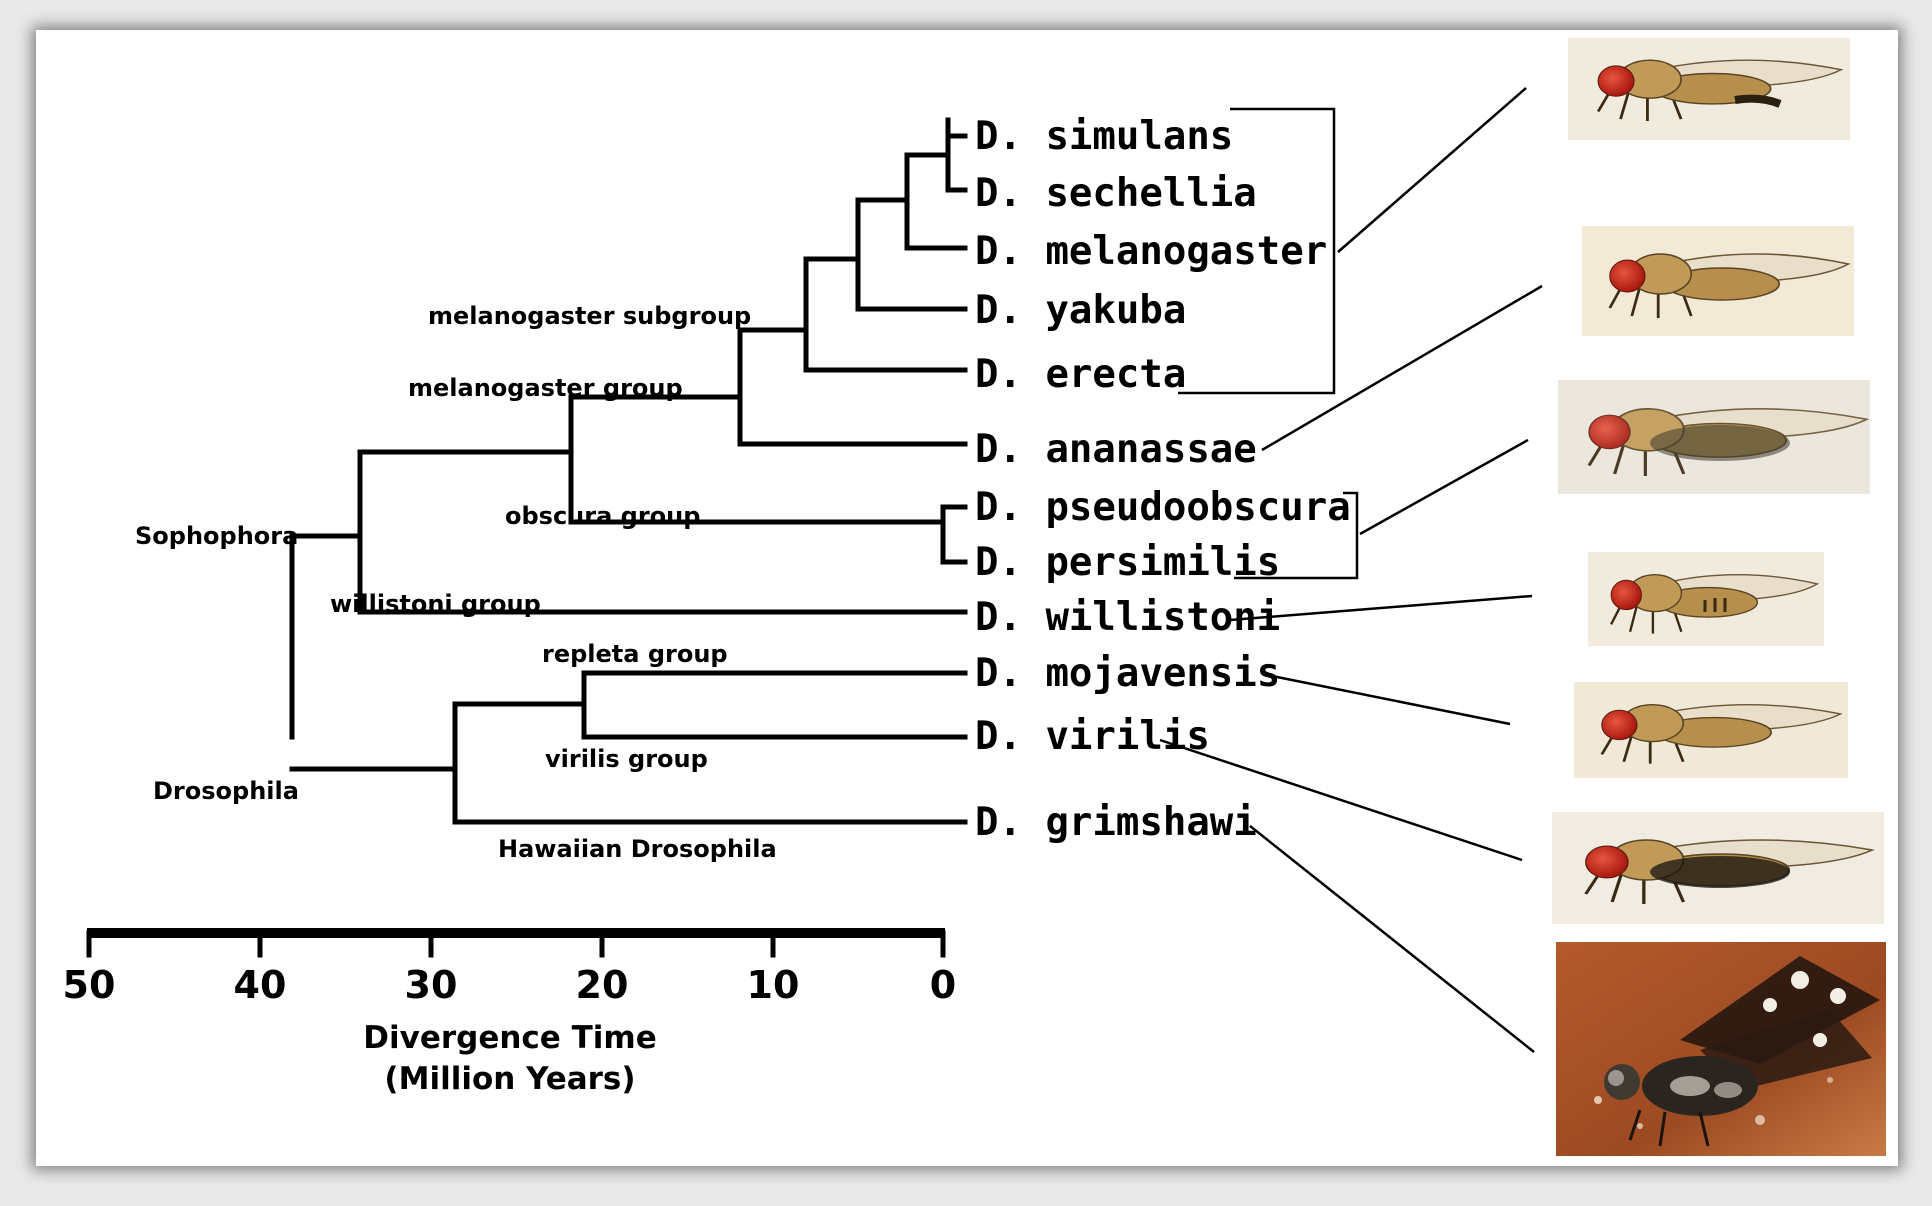 This screenshot has width=1932, height=1206. Describe the element at coordinates (626, 759) in the screenshot. I see `clade-label-virilis-group: virilis group` at that location.